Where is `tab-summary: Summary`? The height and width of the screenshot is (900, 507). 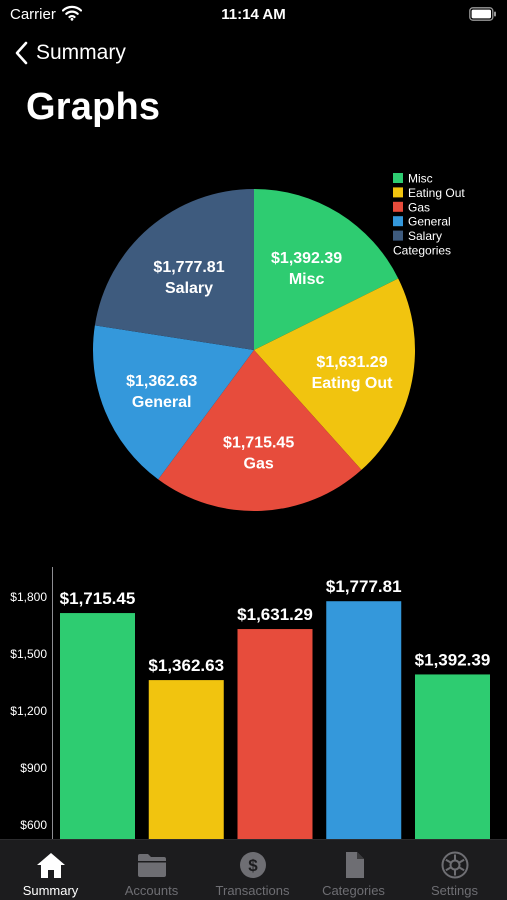 tab-summary: Summary is located at coordinates (50, 870).